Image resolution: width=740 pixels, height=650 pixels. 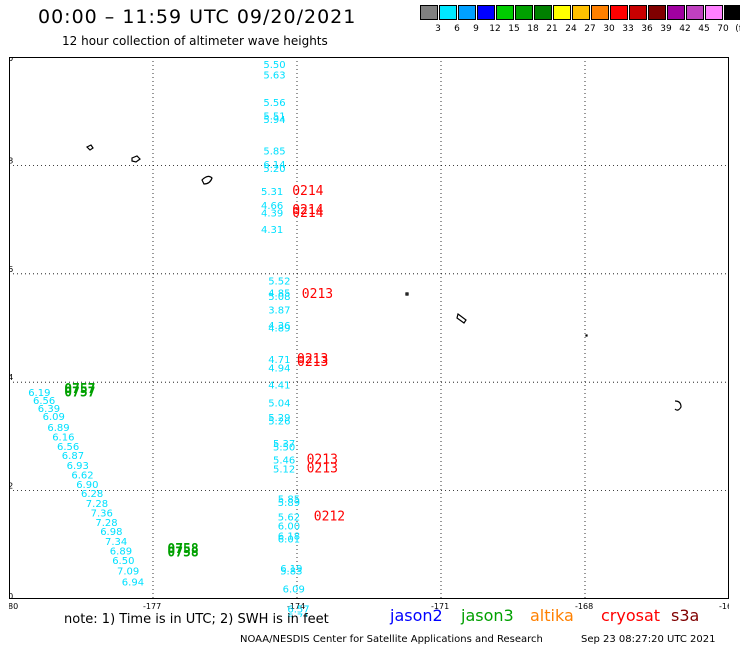 What do you see at coordinates (438, 29) in the screenshot?
I see `legend-label: 3` at bounding box center [438, 29].